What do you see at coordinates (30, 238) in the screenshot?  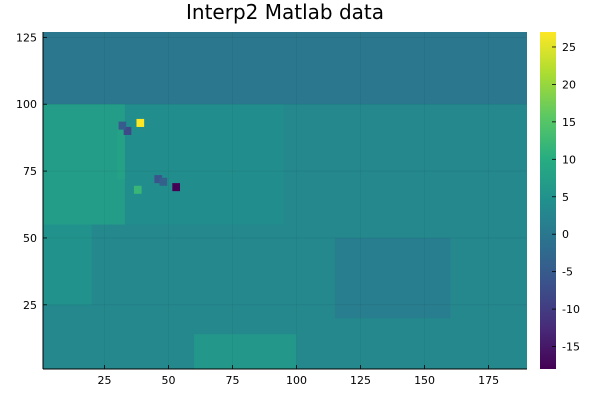 I see `y-tick-label: 50` at bounding box center [30, 238].